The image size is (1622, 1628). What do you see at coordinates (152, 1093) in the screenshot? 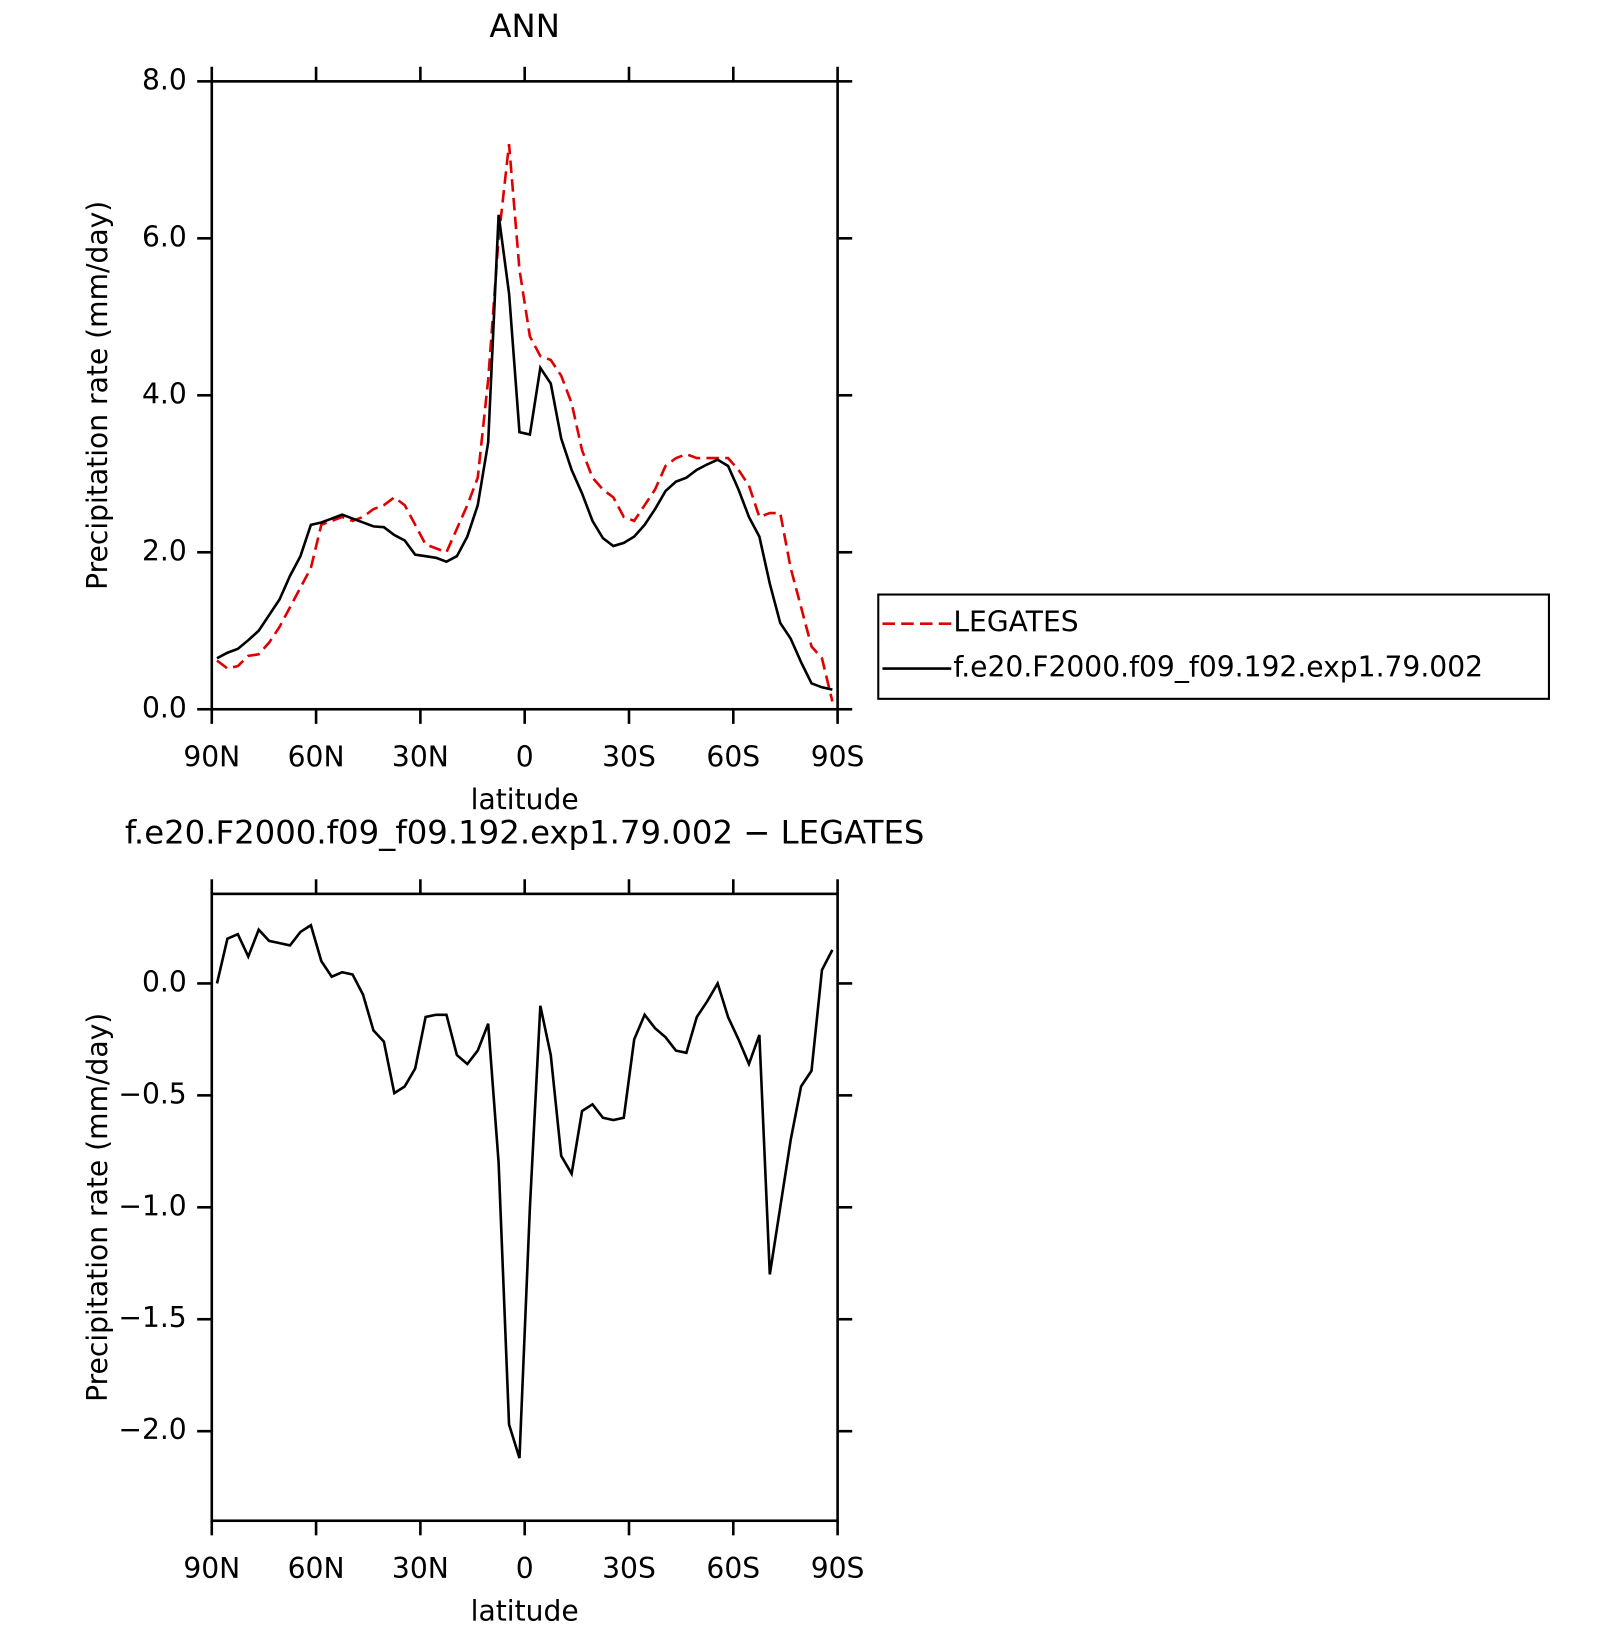
I see `y-tick-label: −0.5` at bounding box center [152, 1093].